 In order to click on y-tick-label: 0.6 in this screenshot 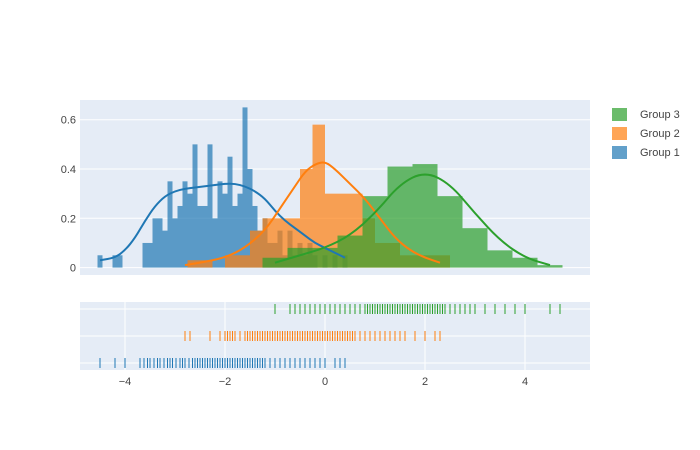, I will do `click(68, 121)`.